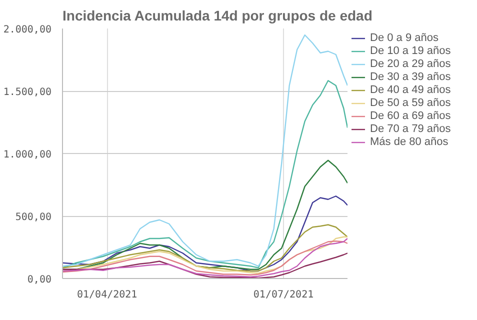  I want to click on legend-label: De 60 a 69 años, so click(410, 116).